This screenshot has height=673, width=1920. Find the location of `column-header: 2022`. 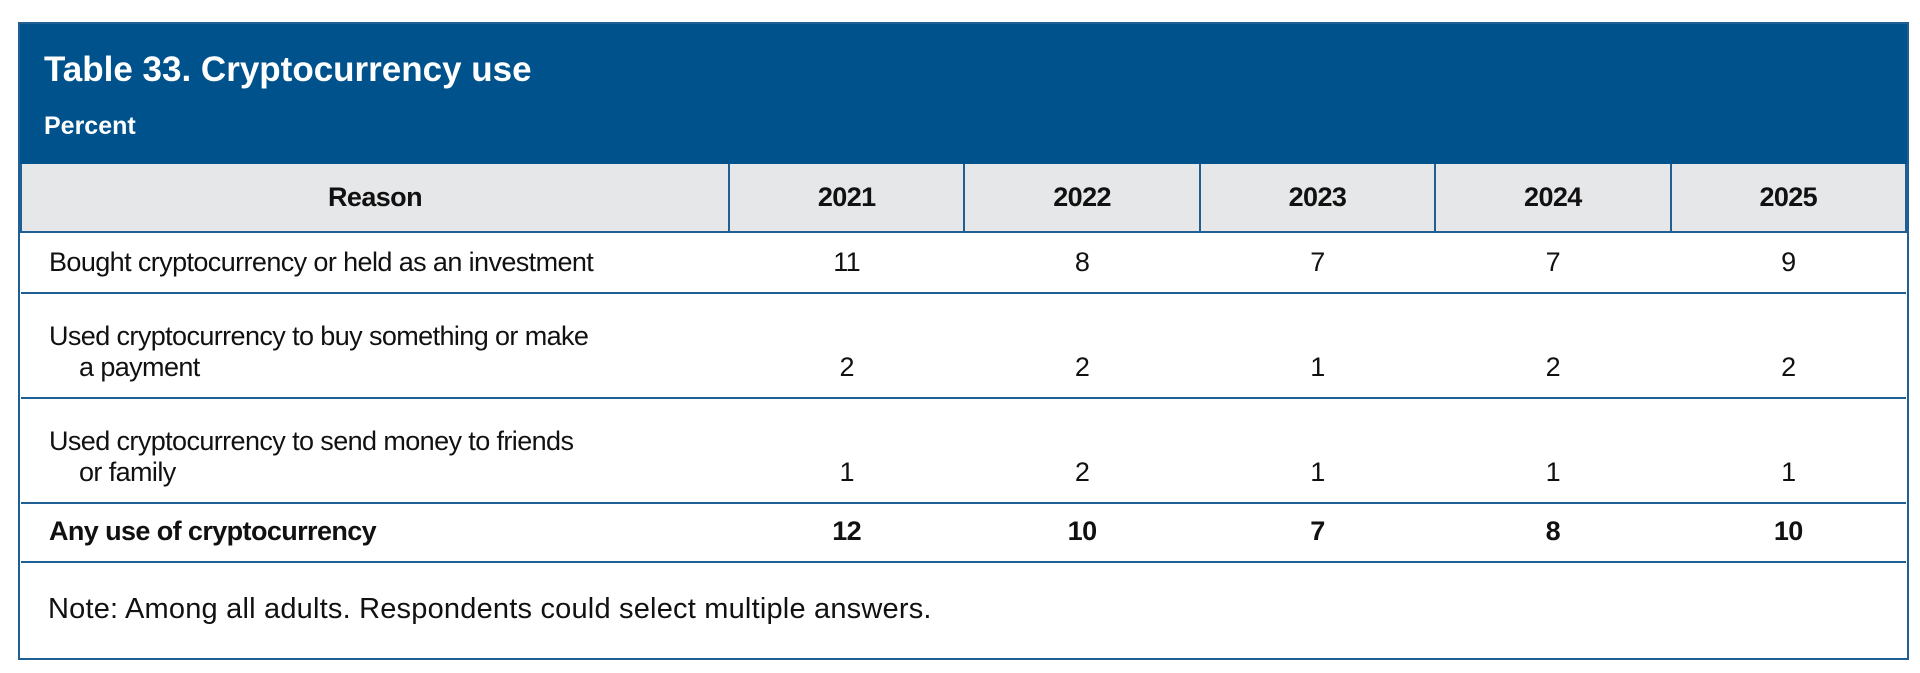

column-header: 2022 is located at coordinates (1082, 198).